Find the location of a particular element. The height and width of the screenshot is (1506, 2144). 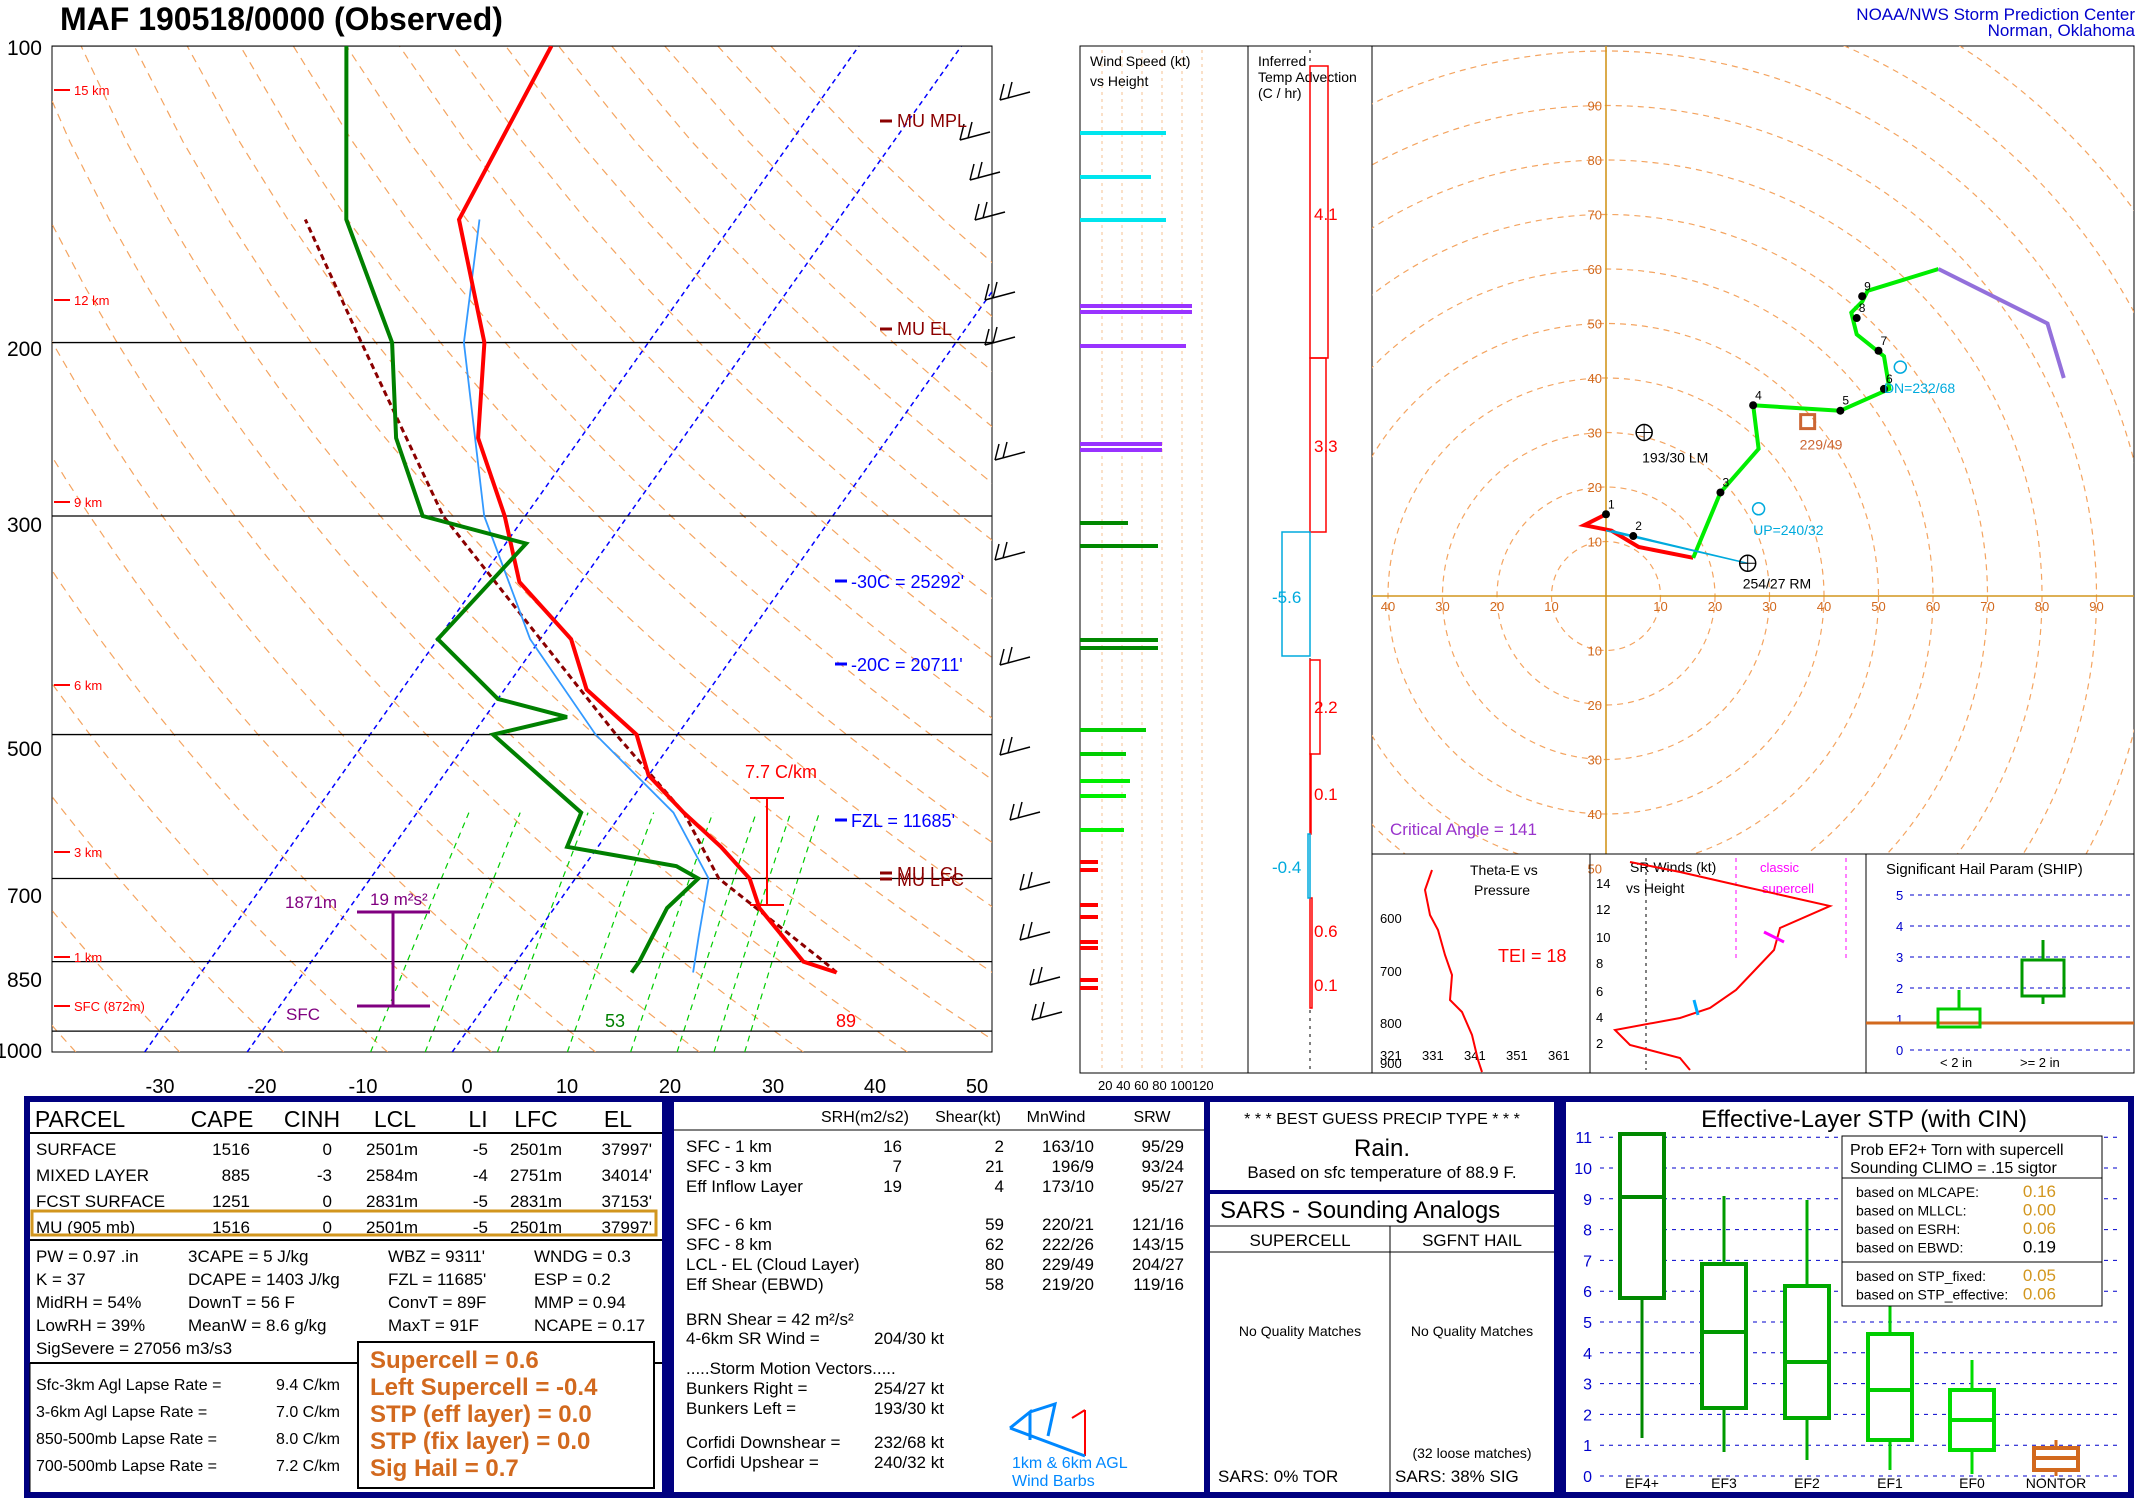

tadv-val-6: -0.4 is located at coordinates (1286, 867).